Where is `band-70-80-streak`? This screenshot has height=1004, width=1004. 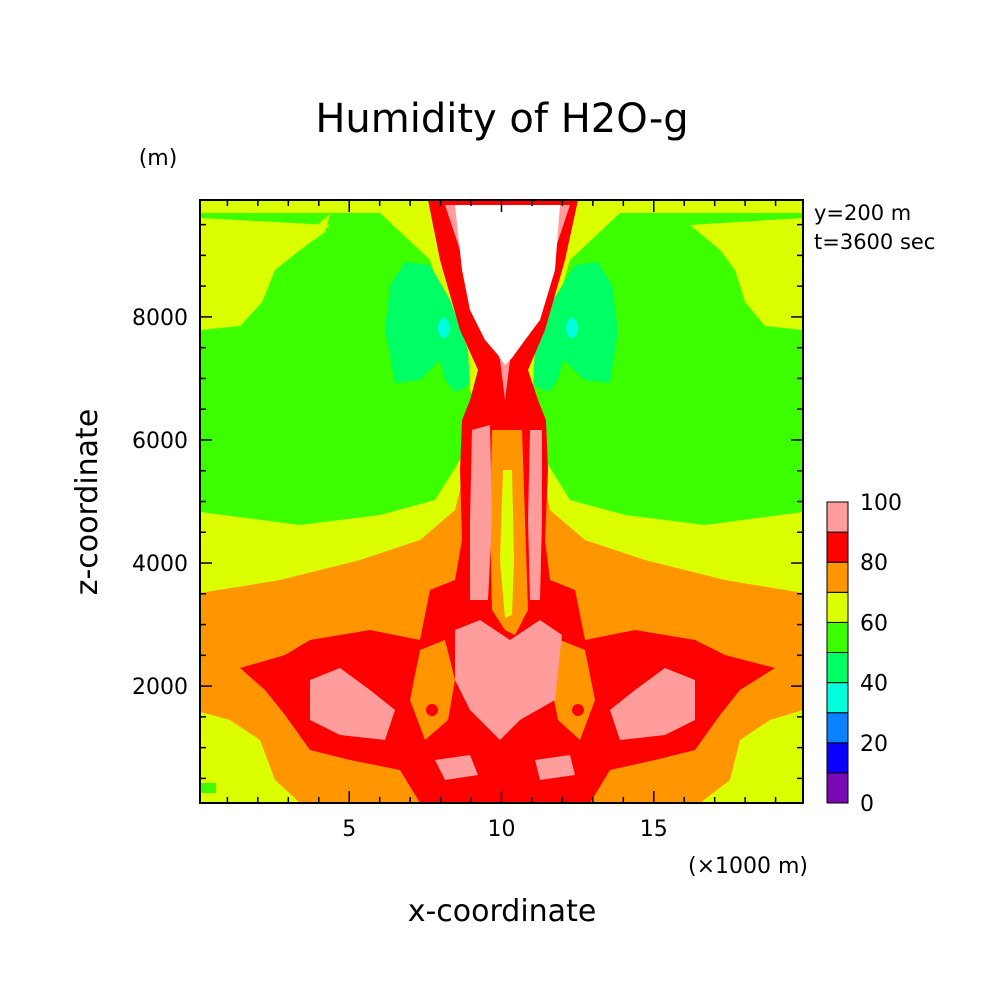
band-70-80-streak is located at coordinates (507, 544).